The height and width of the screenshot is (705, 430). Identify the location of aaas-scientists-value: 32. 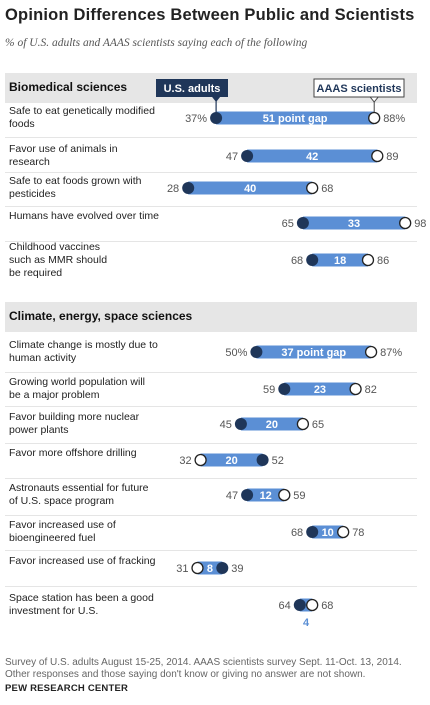
(185, 461).